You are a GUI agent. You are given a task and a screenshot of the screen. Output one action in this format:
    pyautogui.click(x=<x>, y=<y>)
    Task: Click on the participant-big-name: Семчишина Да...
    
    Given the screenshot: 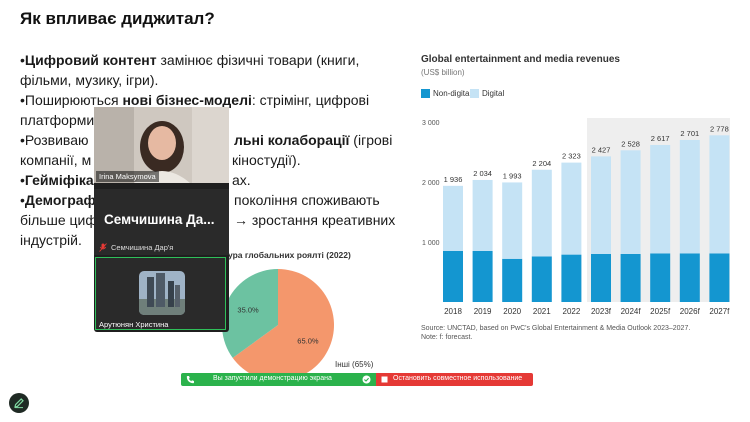 What is the action you would take?
    pyautogui.click(x=159, y=219)
    